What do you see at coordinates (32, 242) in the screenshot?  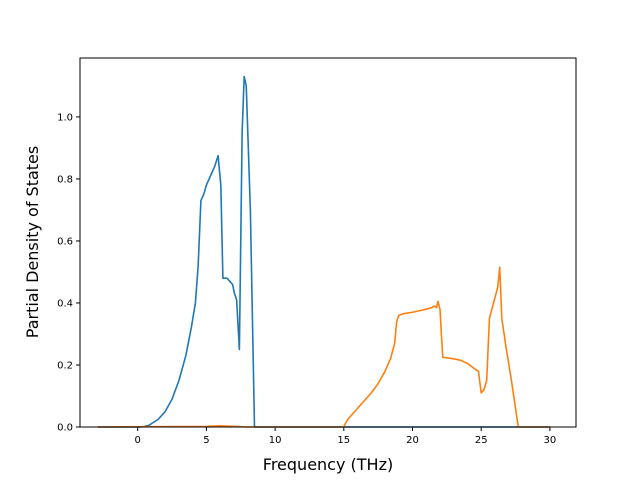 I see `y-axis-title: Partial Density of States` at bounding box center [32, 242].